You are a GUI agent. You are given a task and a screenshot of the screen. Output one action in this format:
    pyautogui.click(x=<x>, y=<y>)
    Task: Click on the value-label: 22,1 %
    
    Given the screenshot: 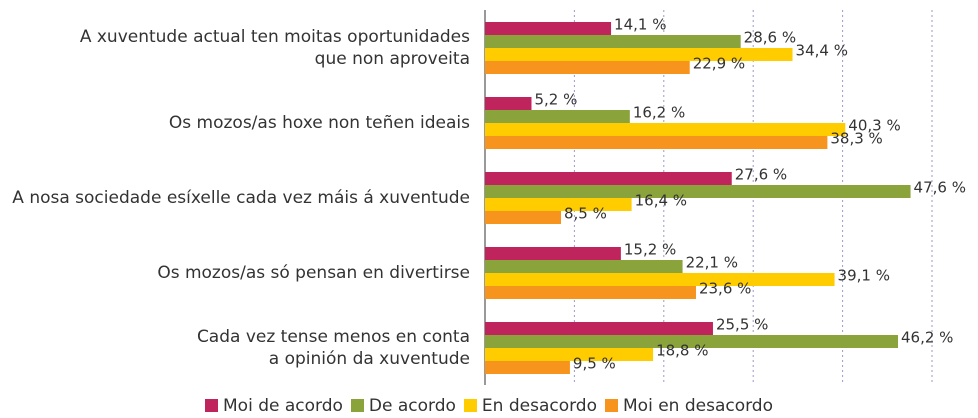 What is the action you would take?
    pyautogui.click(x=712, y=263)
    